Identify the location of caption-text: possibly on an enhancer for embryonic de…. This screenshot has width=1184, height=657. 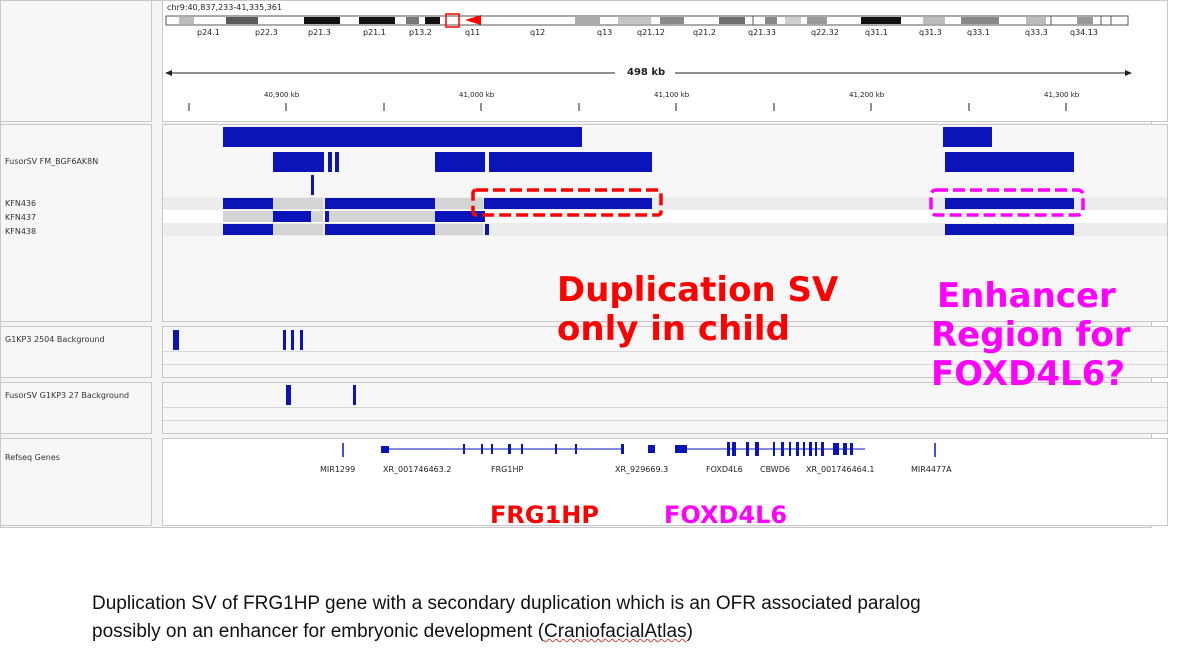
(318, 631).